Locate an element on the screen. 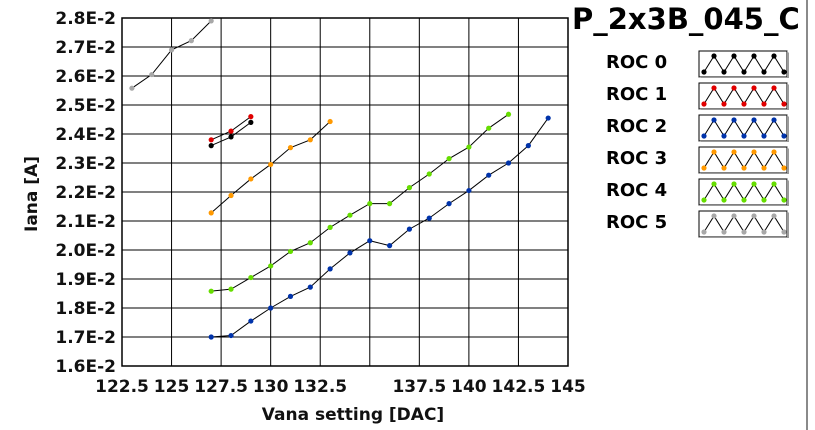 The image size is (815, 430). x-axis-title: Vana setting [DAC] is located at coordinates (353, 415).